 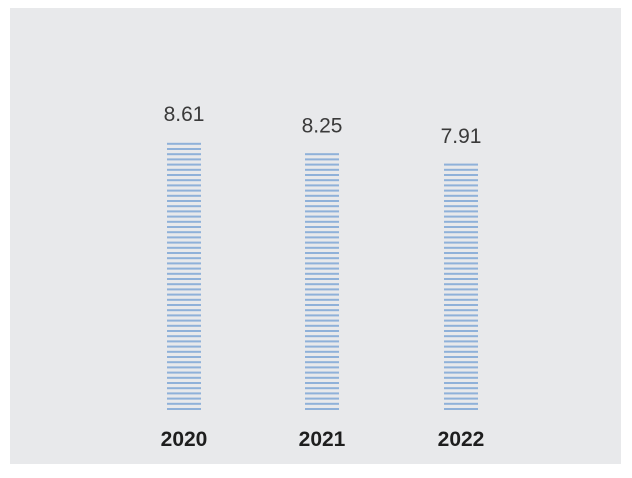 I want to click on value-labels-group: 8.61 8.25 7.91, so click(x=323, y=125).